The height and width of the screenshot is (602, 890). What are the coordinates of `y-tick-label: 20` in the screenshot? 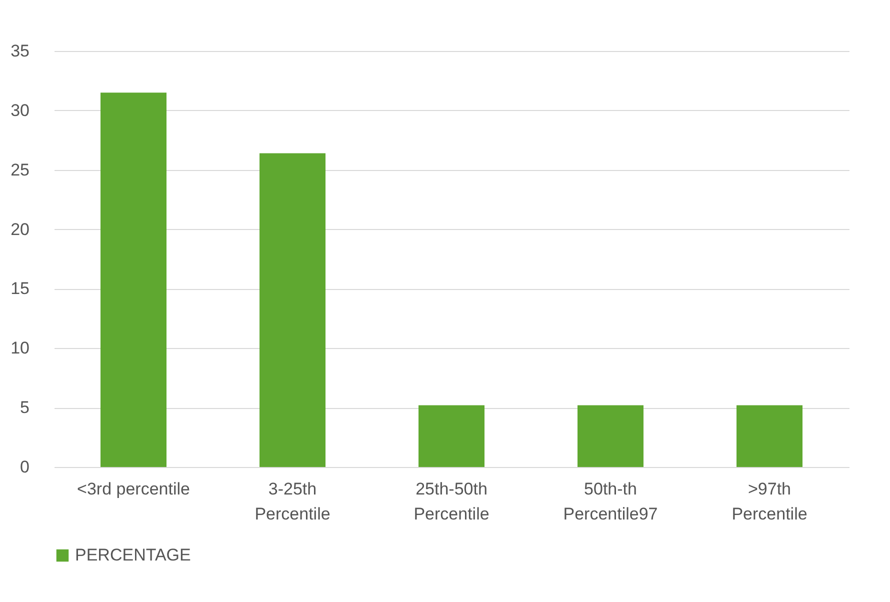 It's located at (20, 229).